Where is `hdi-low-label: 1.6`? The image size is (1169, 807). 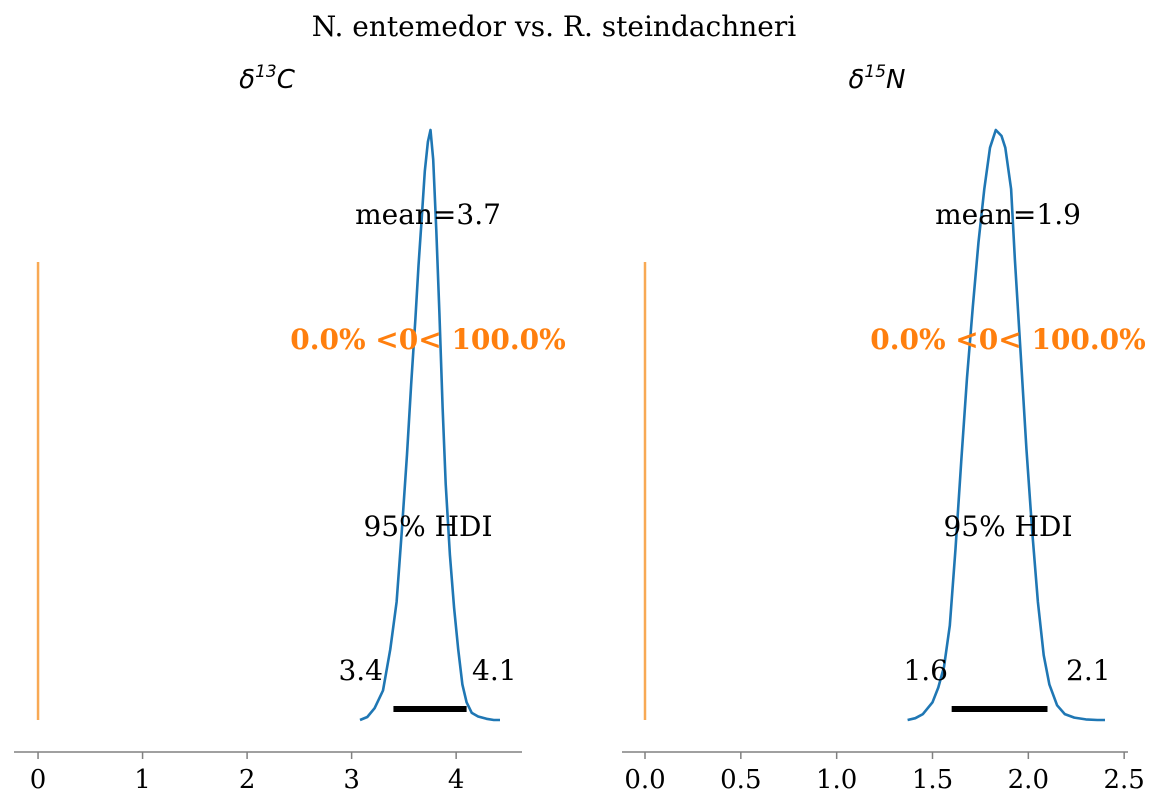 hdi-low-label: 1.6 is located at coordinates (925, 670).